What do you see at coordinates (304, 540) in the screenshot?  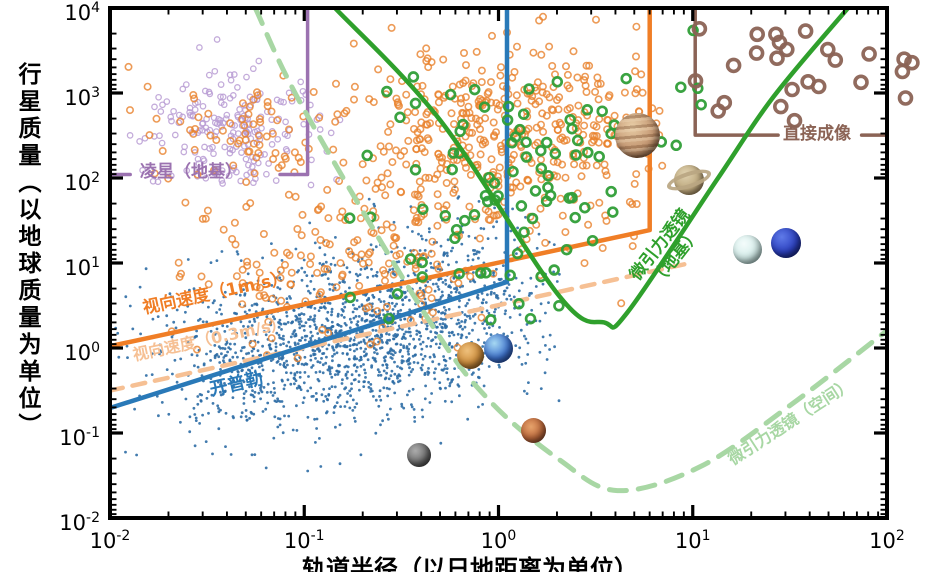 I see `x-tick-label: 10-1` at bounding box center [304, 540].